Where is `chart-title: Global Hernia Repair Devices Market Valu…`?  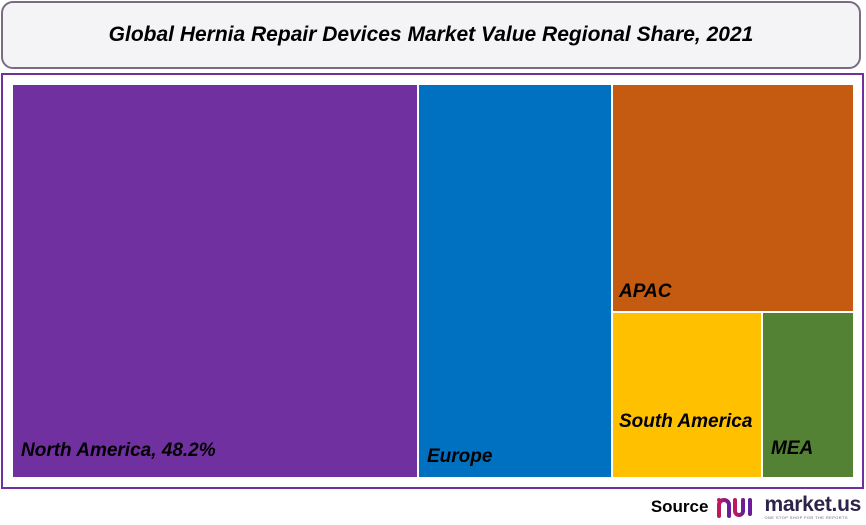 chart-title: Global Hernia Repair Devices Market Valu… is located at coordinates (431, 34).